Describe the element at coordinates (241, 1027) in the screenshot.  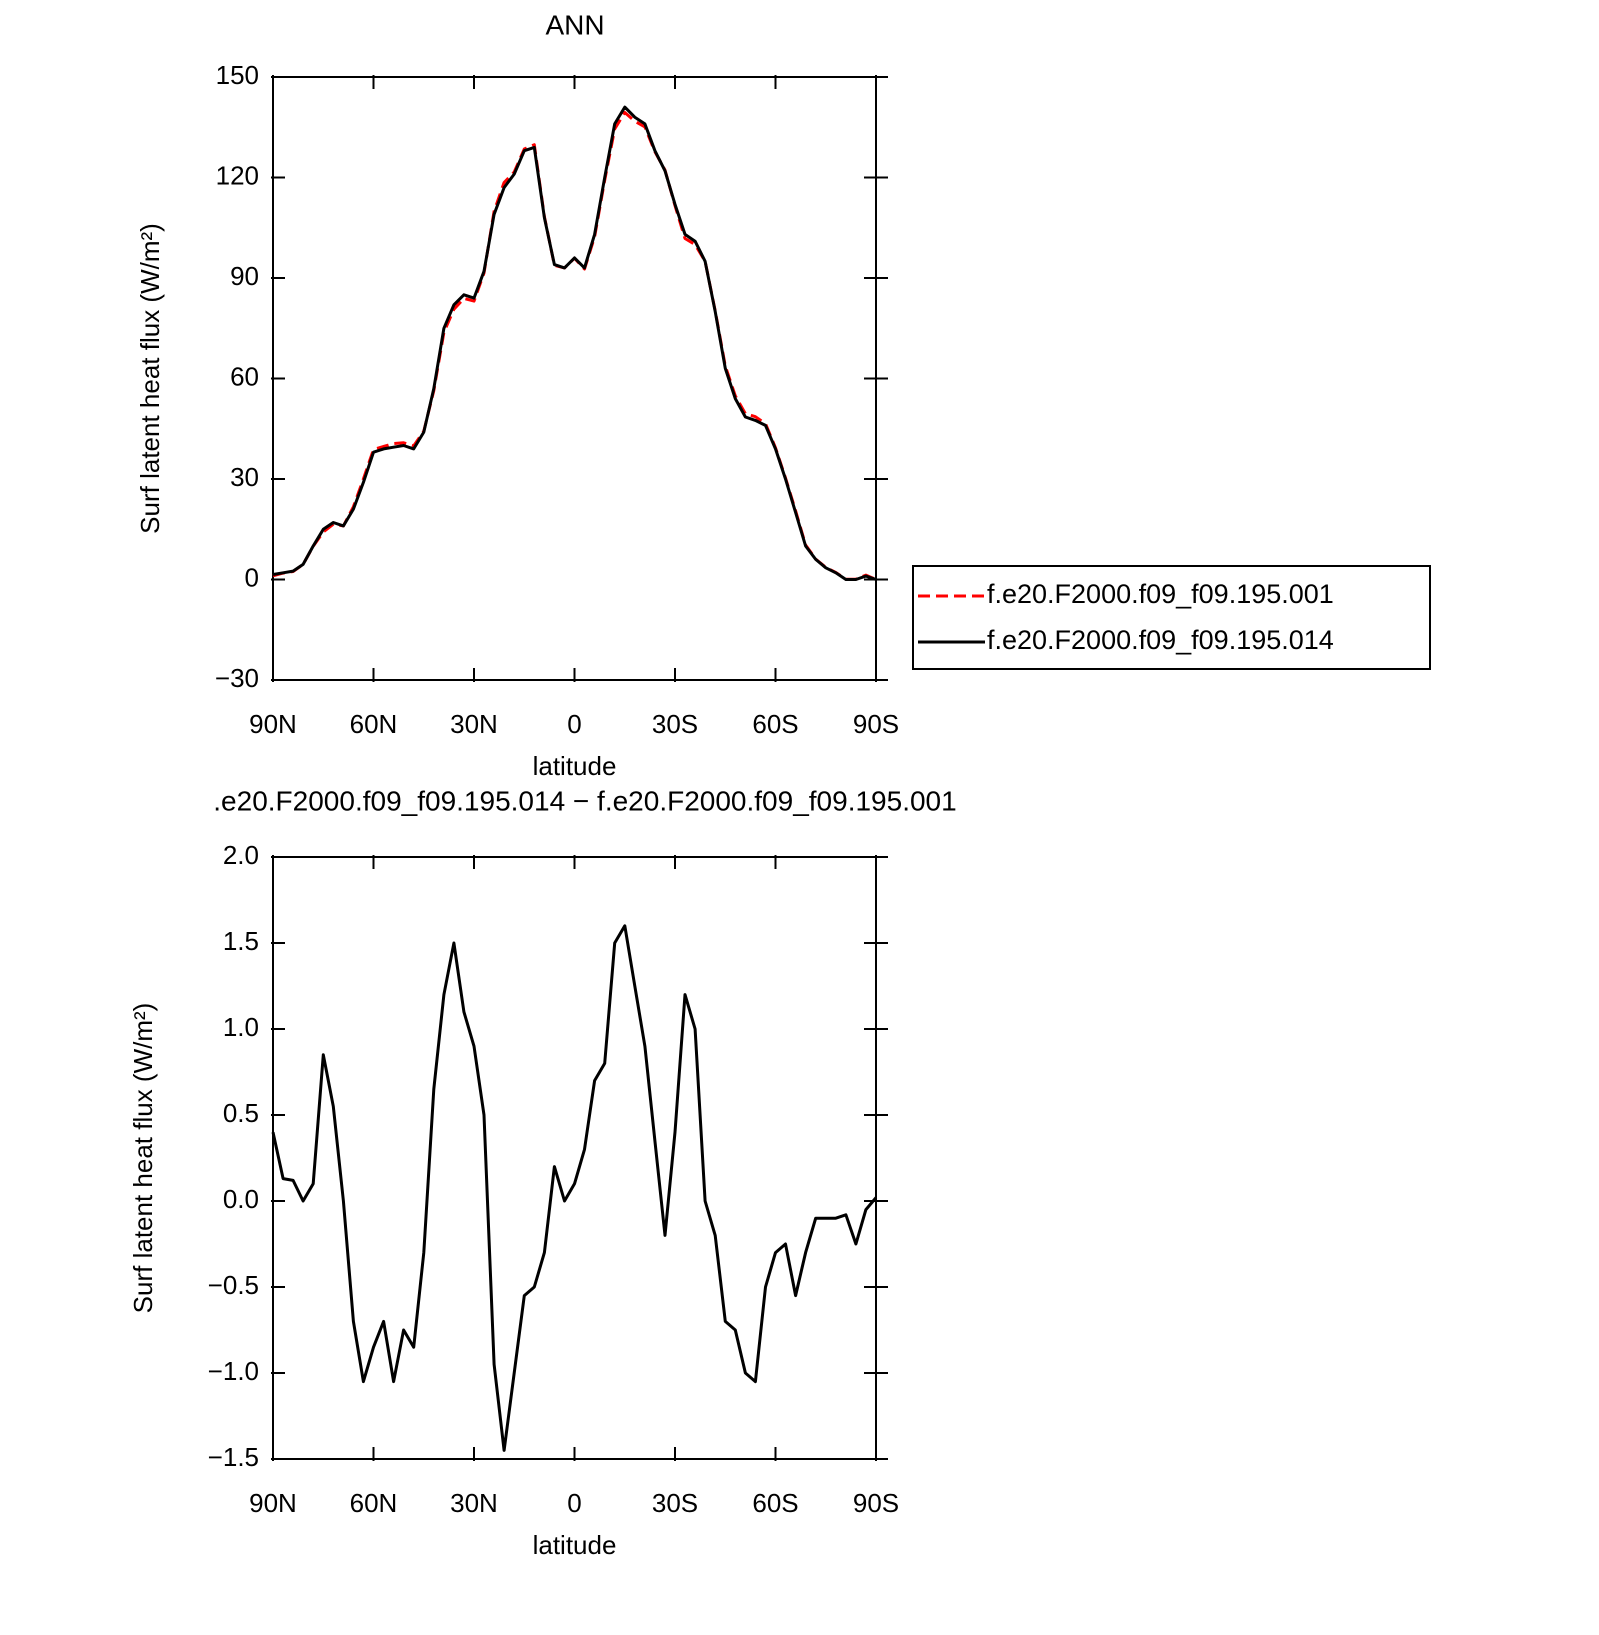
I see `y-tick-label: 1.0` at that location.